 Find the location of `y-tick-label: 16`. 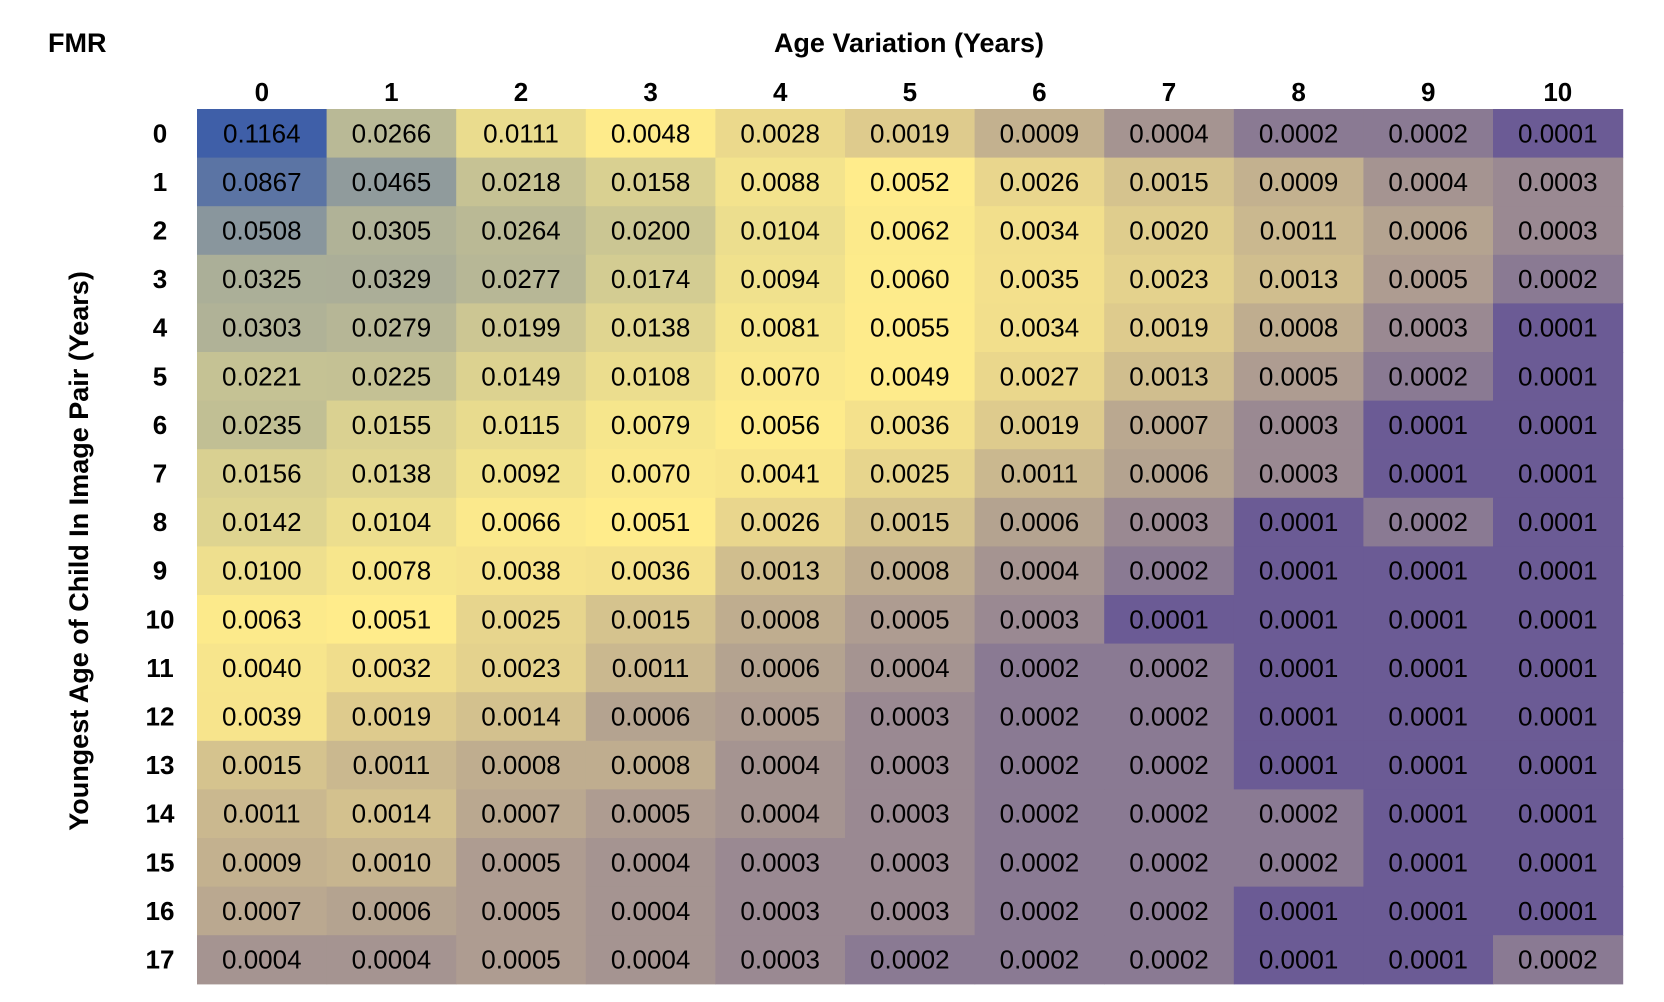

y-tick-label: 16 is located at coordinates (160, 911).